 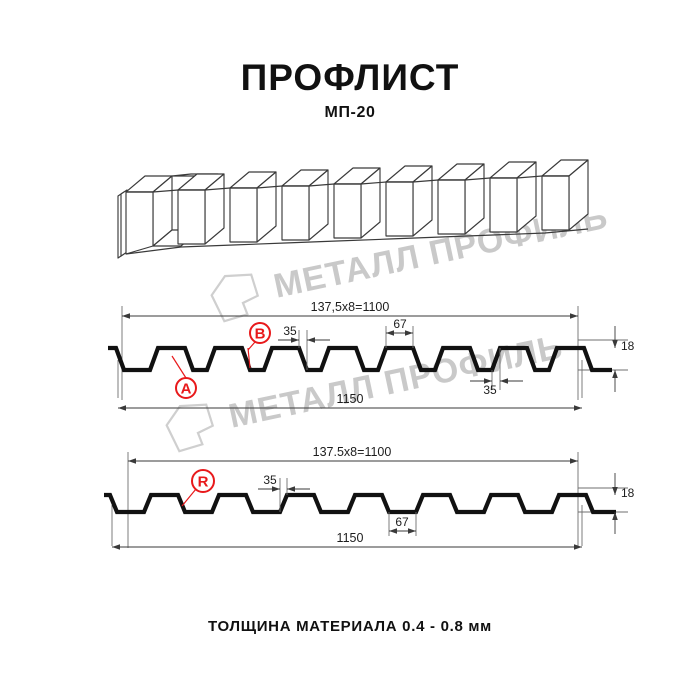 I want to click on profile1-flank-dimension-top-label: 35, so click(x=290, y=331).